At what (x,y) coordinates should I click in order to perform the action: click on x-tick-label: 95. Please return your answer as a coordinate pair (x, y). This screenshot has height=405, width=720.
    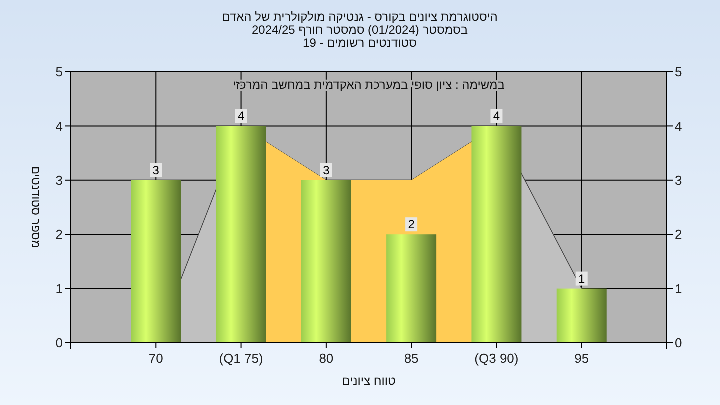
    Looking at the image, I should click on (582, 358).